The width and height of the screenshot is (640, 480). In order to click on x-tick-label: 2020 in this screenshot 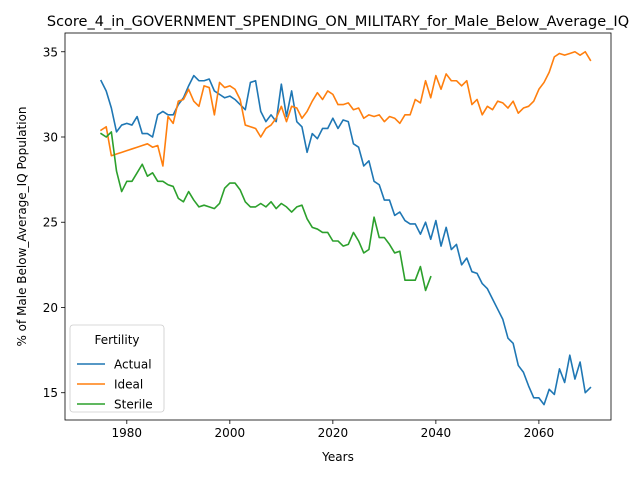, I will do `click(333, 433)`.